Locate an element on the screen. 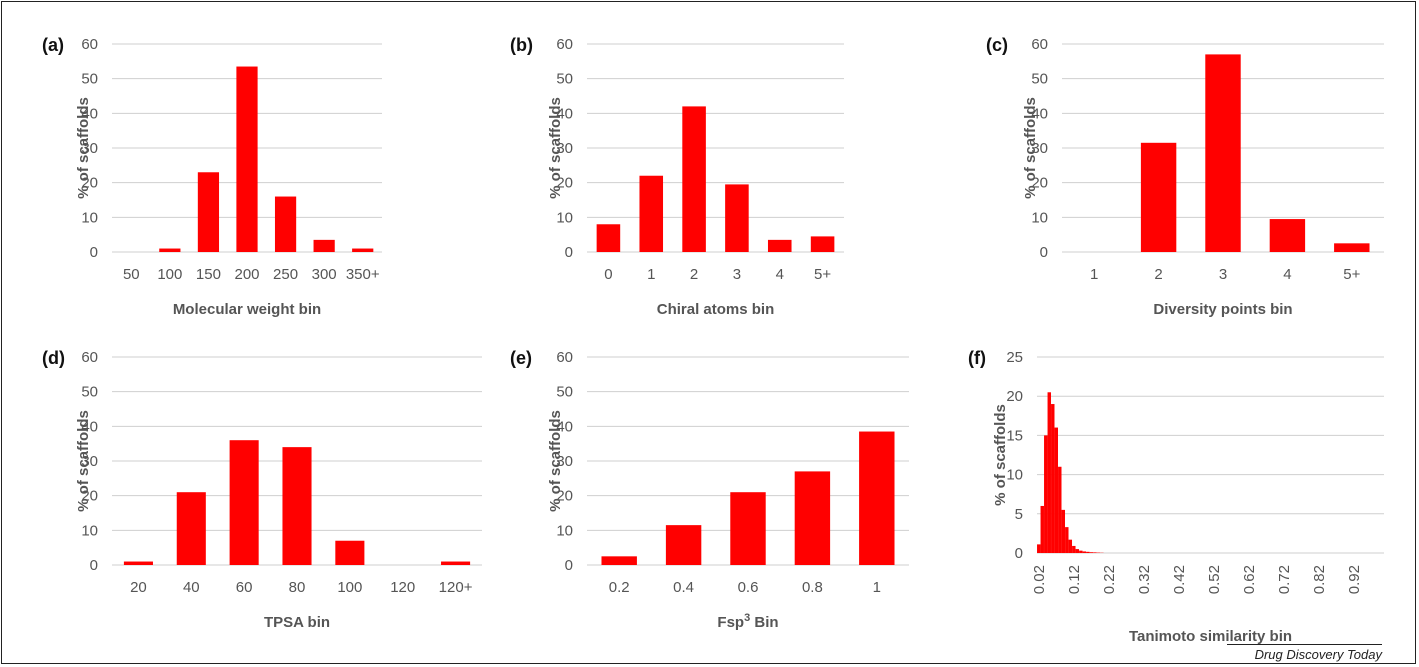 The image size is (1419, 667). x-tick-label: 20 is located at coordinates (138, 587).